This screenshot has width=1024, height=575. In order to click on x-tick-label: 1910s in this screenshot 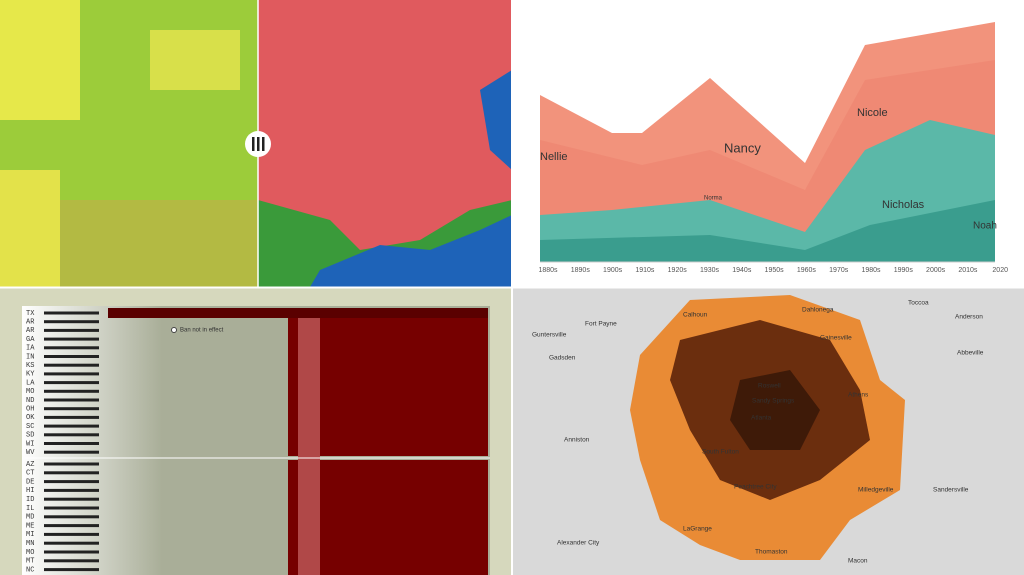, I will do `click(645, 270)`.